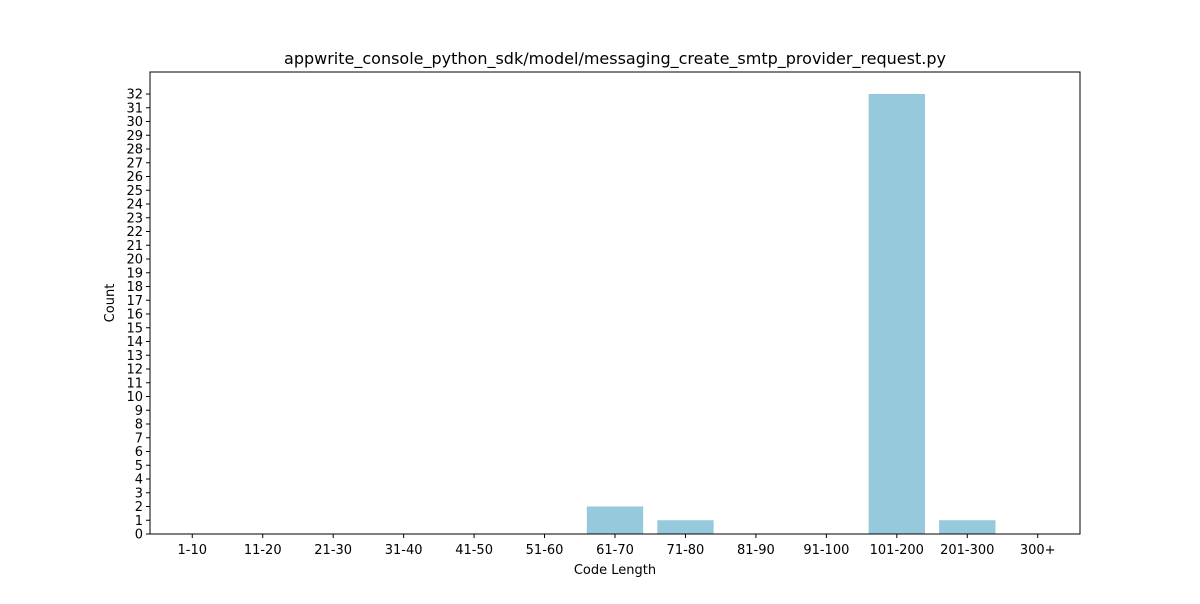 Image resolution: width=1200 pixels, height=604 pixels. Describe the element at coordinates (474, 550) in the screenshot. I see `x-tick-label: 41-50` at that location.